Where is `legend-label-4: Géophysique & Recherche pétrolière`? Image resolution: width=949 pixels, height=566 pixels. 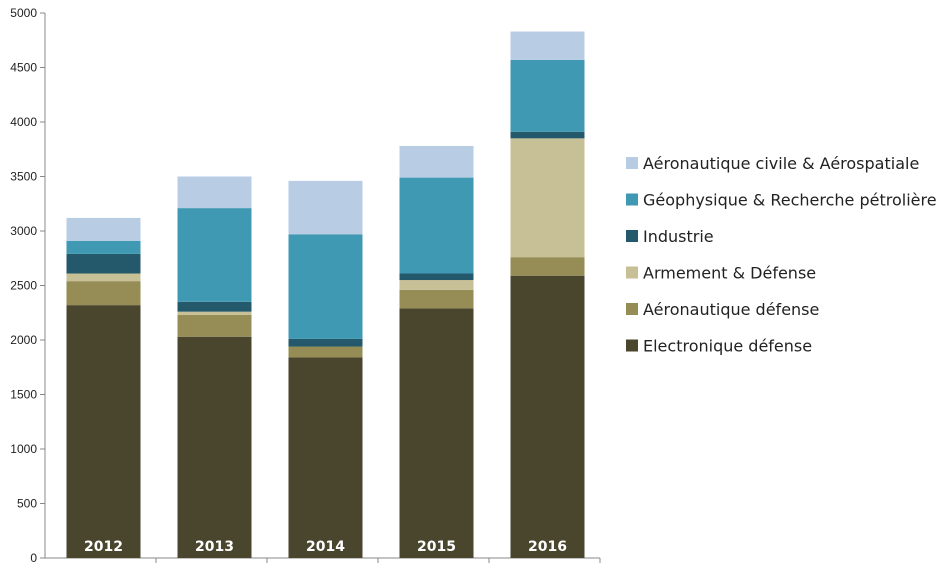
legend-label-4: Géophysique & Recherche pétrolière is located at coordinates (790, 200).